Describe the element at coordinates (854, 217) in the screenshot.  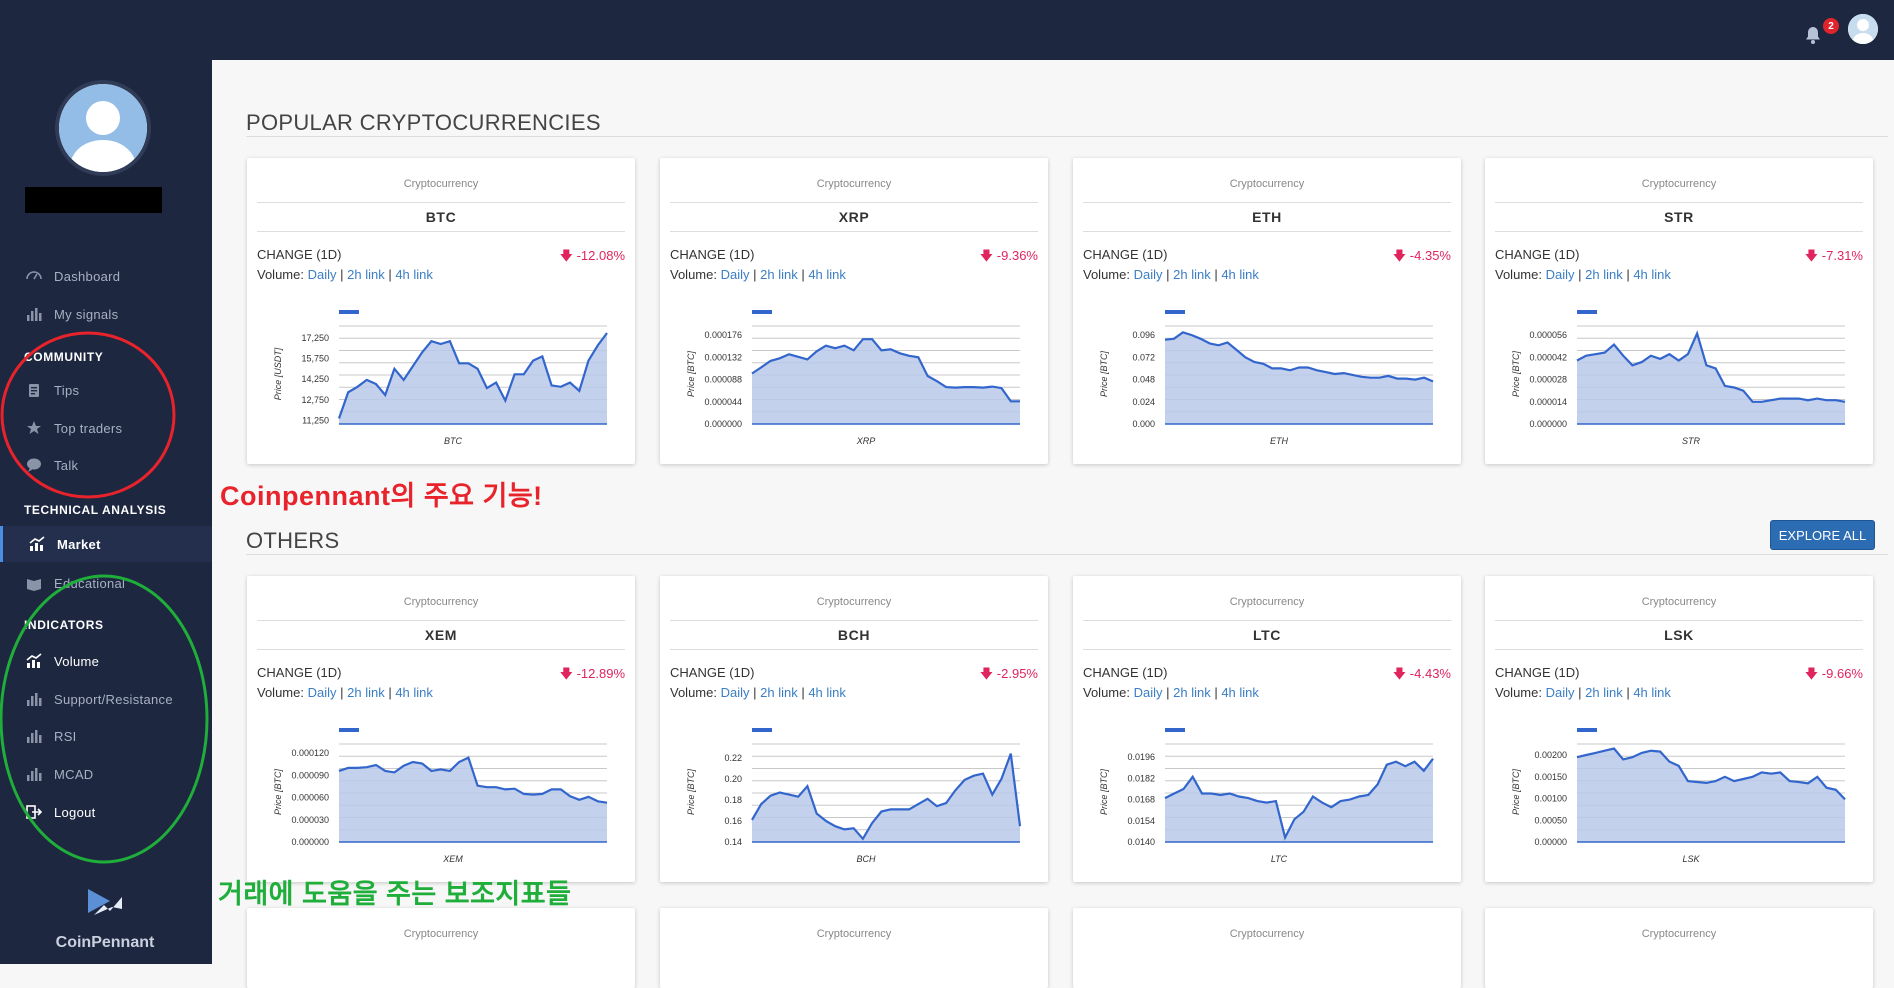
I see `crypto-symbol: XRP` at that location.